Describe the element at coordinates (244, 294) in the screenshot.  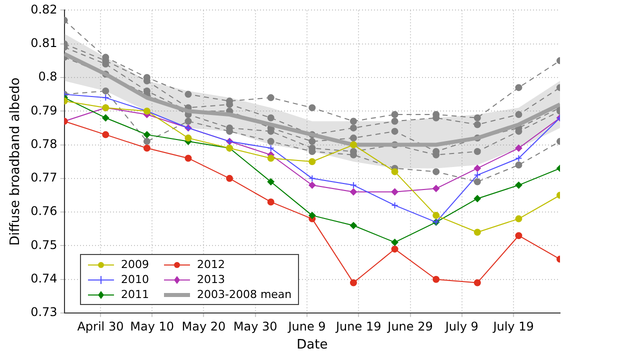
I see `legend-label: 2003-2008 mean` at that location.